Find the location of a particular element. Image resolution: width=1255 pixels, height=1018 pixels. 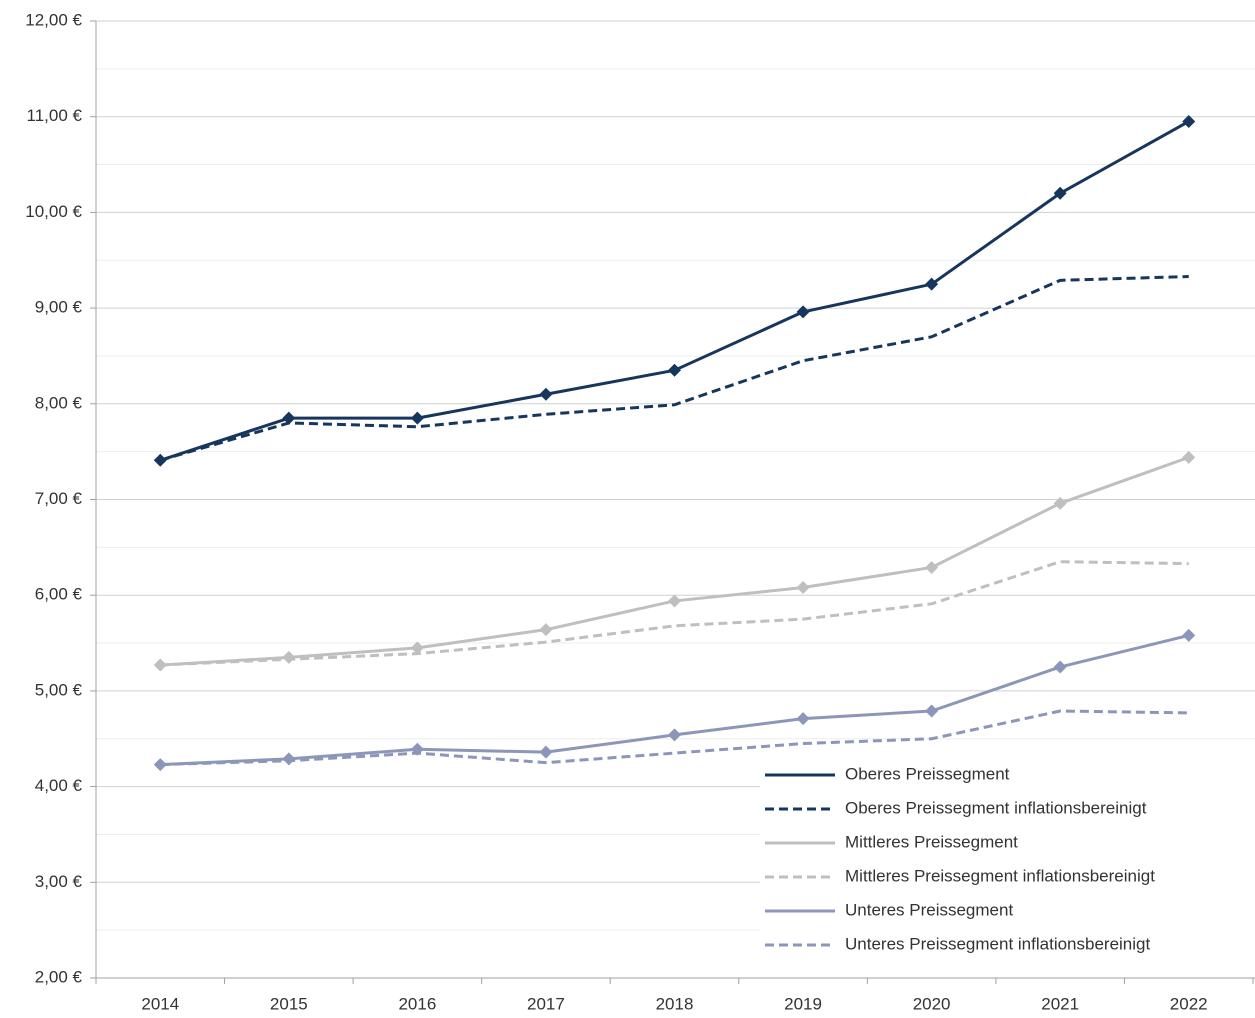

y-tick-label: 3,00 € is located at coordinates (59, 881).